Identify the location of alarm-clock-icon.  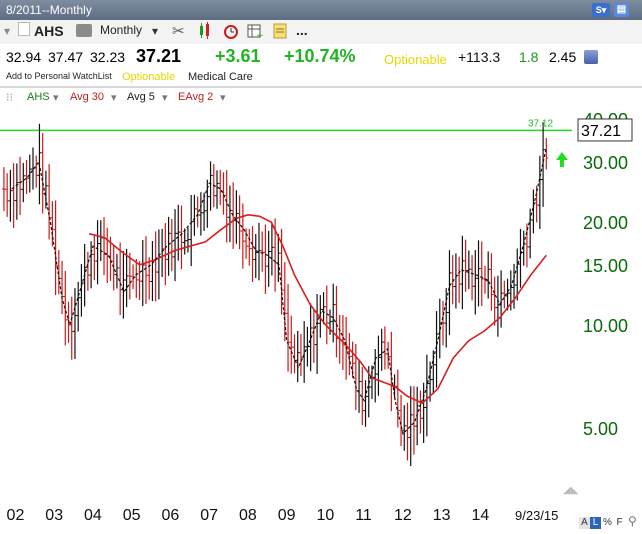
(231, 32).